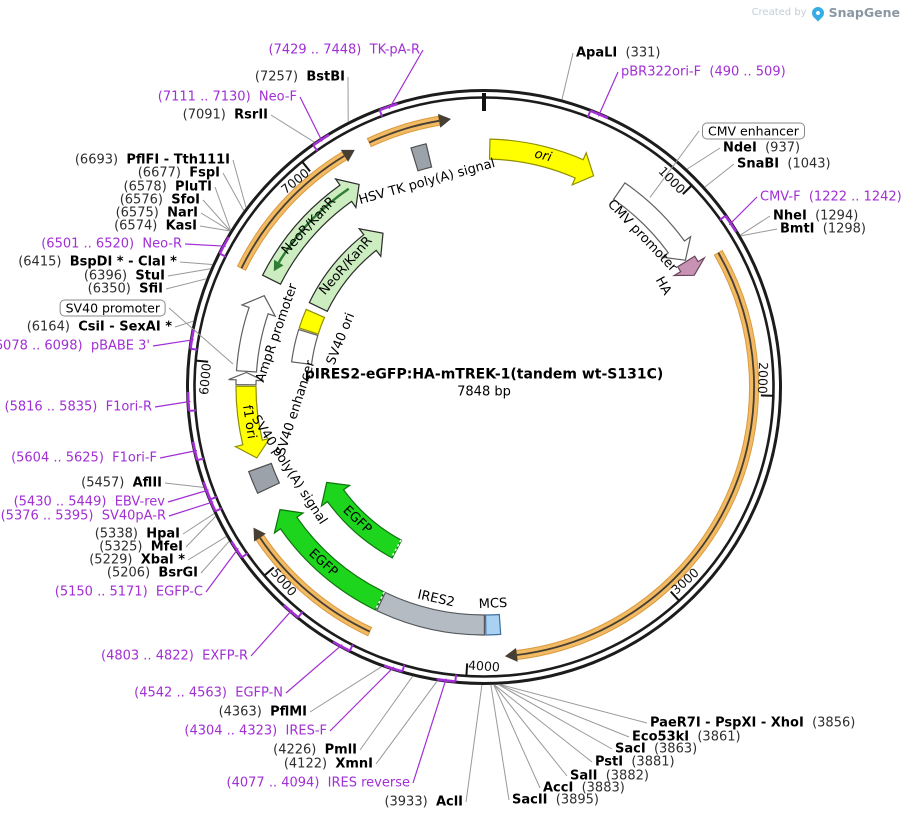 The width and height of the screenshot is (906, 819). What do you see at coordinates (313, 225) in the screenshot?
I see `neor-kanr-reverse-arrow` at bounding box center [313, 225].